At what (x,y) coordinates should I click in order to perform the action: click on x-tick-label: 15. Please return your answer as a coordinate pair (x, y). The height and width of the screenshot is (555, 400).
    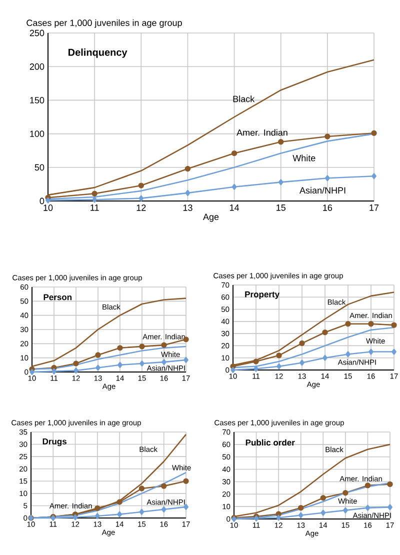
    Looking at the image, I should click on (281, 207).